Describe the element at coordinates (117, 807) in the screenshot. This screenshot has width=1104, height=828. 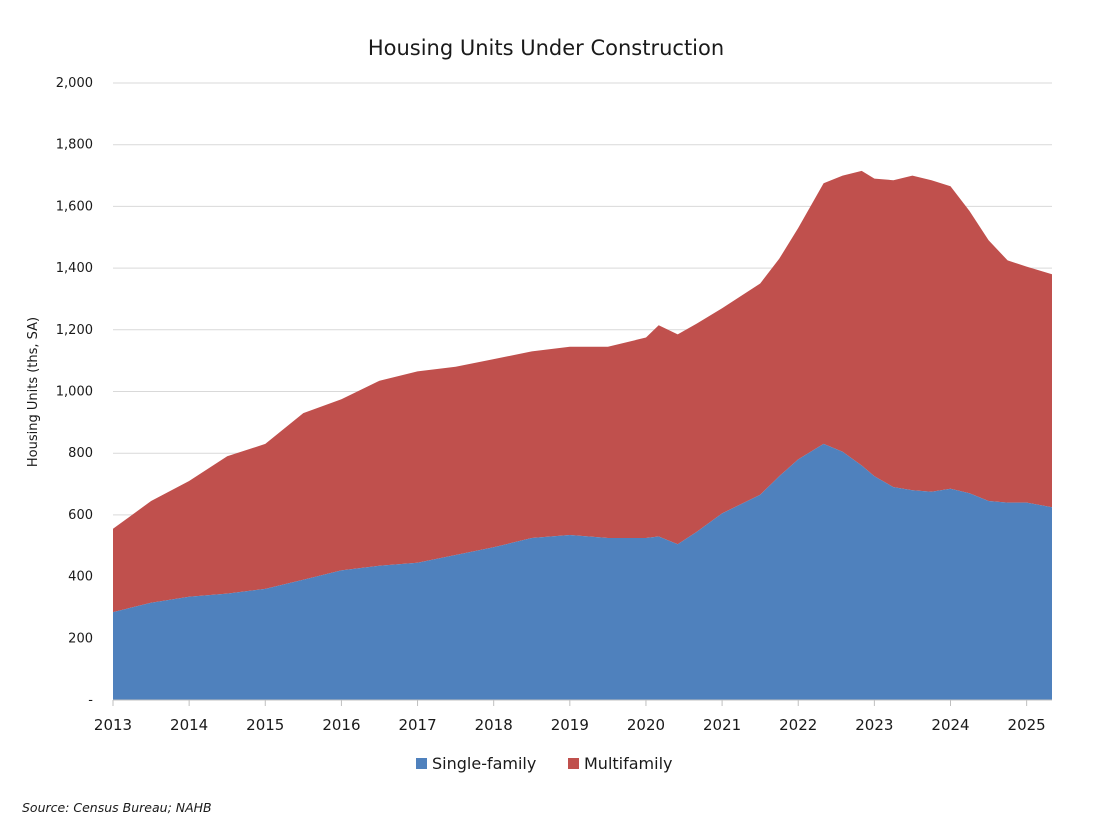
I see `source-note: Source: Census Bureau; NAHB` at that location.